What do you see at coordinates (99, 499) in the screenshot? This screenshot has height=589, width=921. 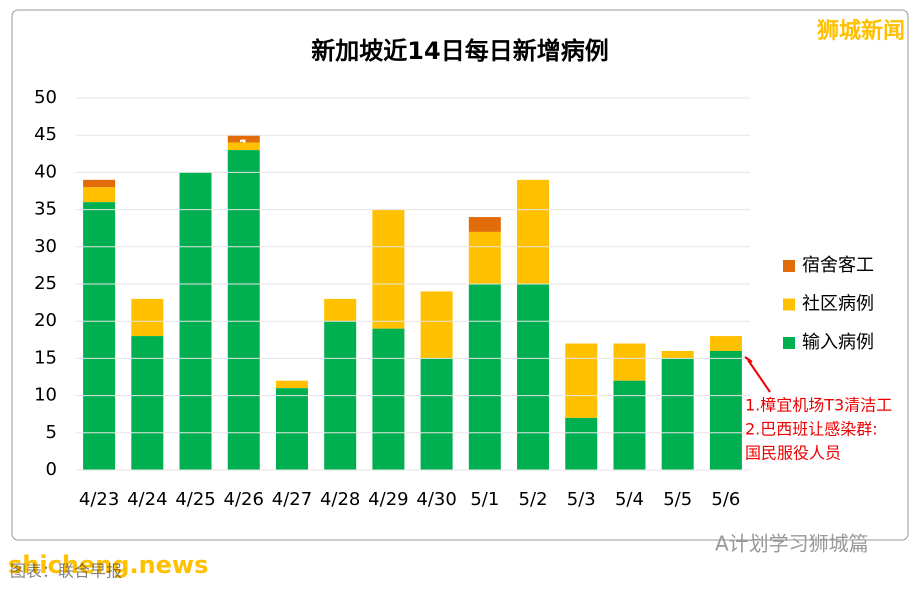 I see `x-tick-label: 4/23` at bounding box center [99, 499].